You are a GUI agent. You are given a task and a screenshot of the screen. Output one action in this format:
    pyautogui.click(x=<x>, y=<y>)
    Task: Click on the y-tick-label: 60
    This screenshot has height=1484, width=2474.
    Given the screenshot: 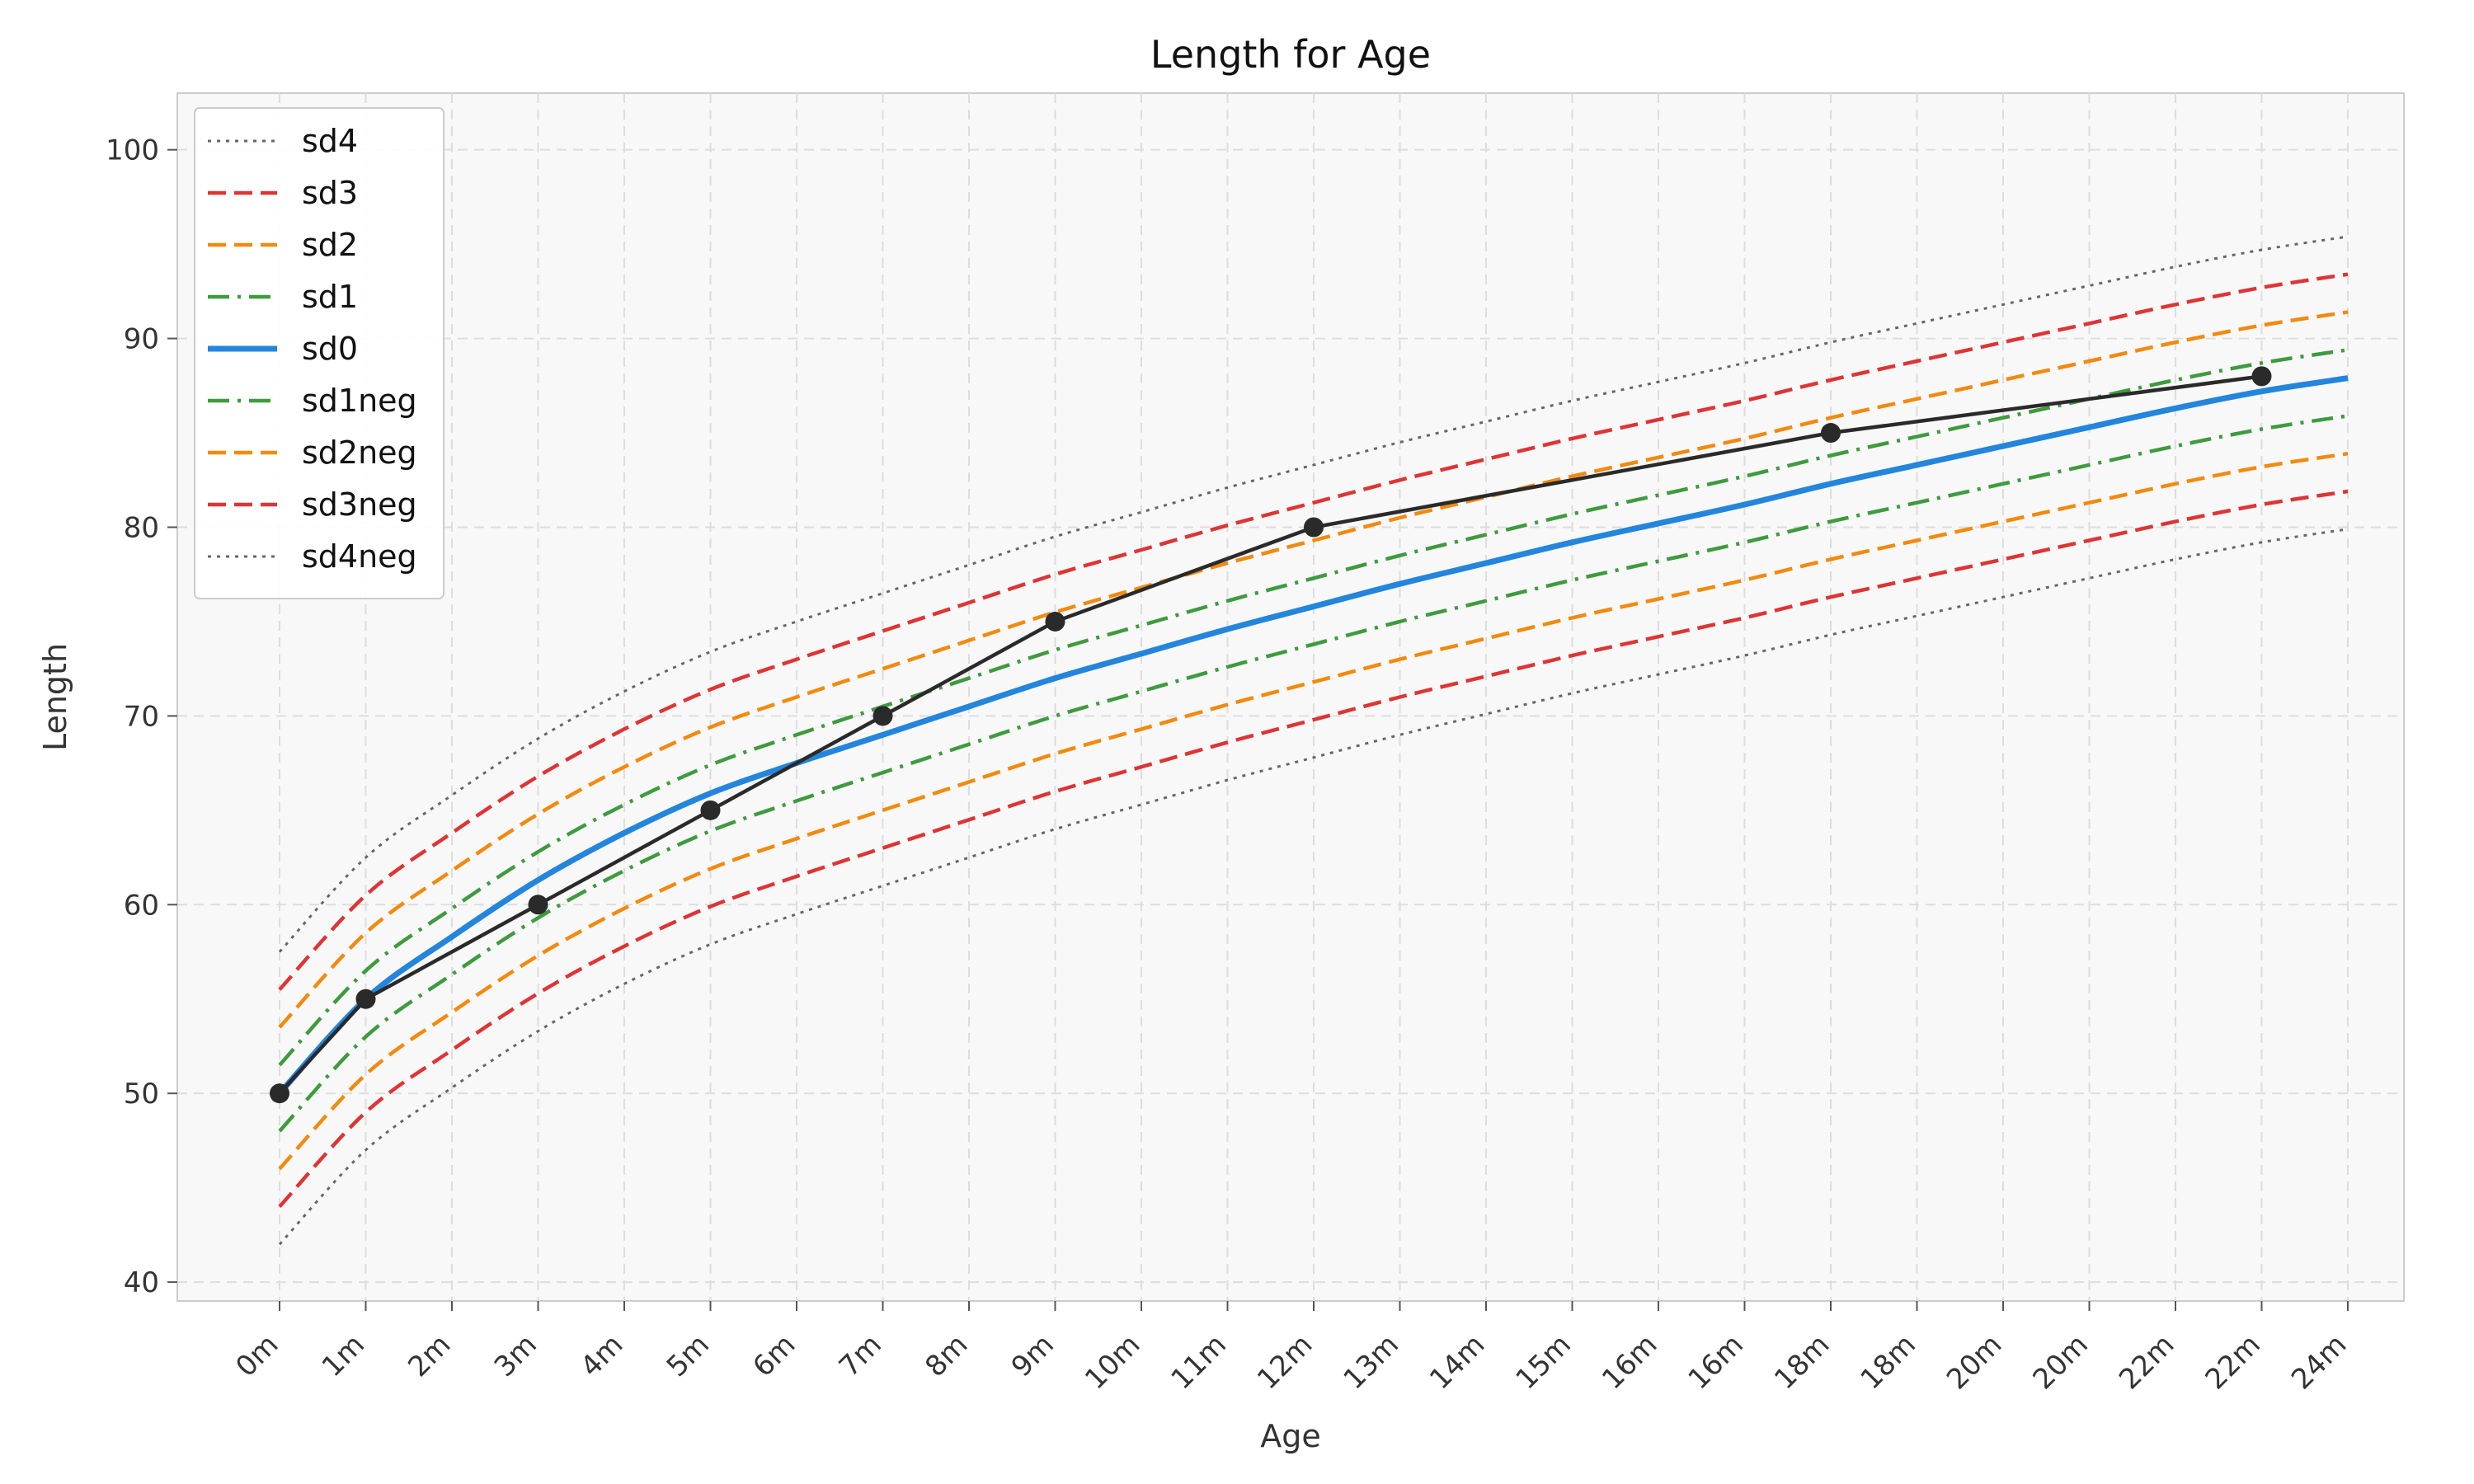 What is the action you would take?
    pyautogui.click(x=141, y=905)
    